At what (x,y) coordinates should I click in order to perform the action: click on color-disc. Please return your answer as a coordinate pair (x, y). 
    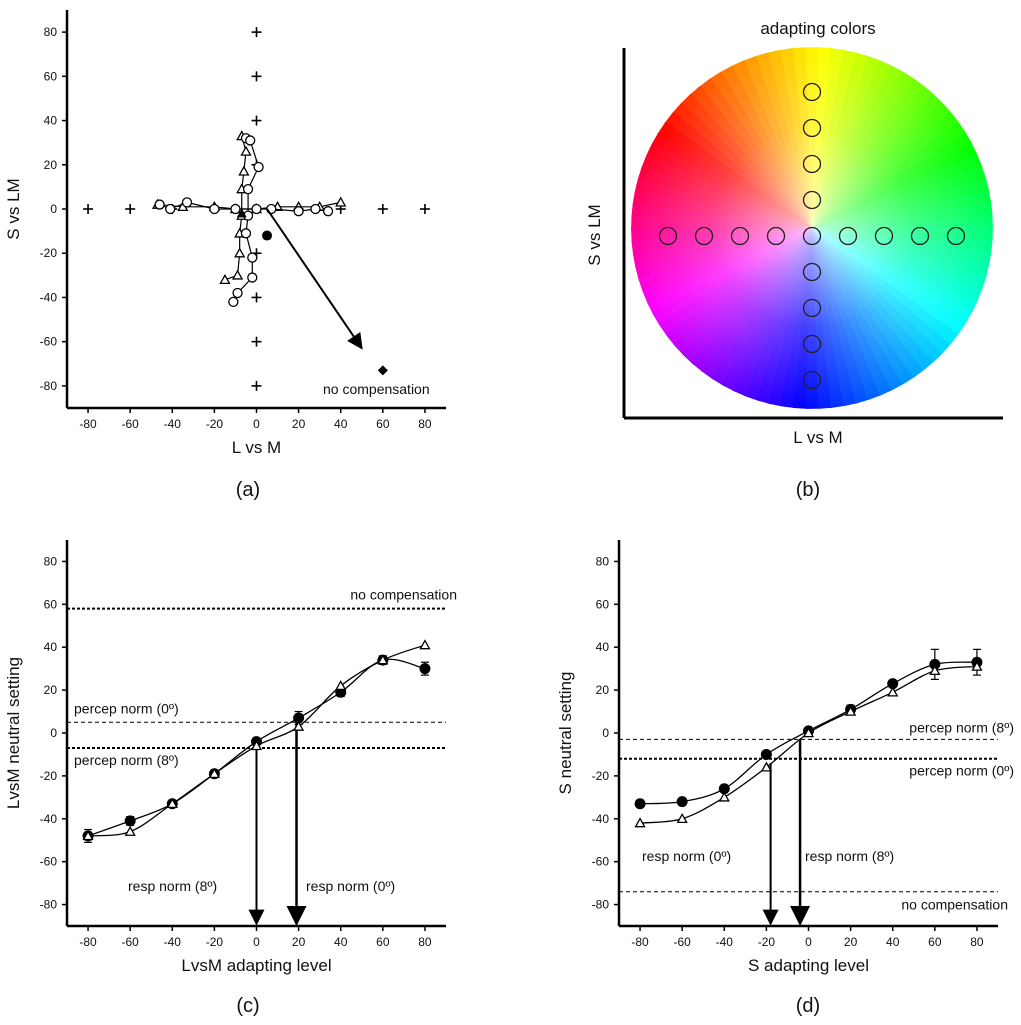
    Looking at the image, I should click on (812, 228).